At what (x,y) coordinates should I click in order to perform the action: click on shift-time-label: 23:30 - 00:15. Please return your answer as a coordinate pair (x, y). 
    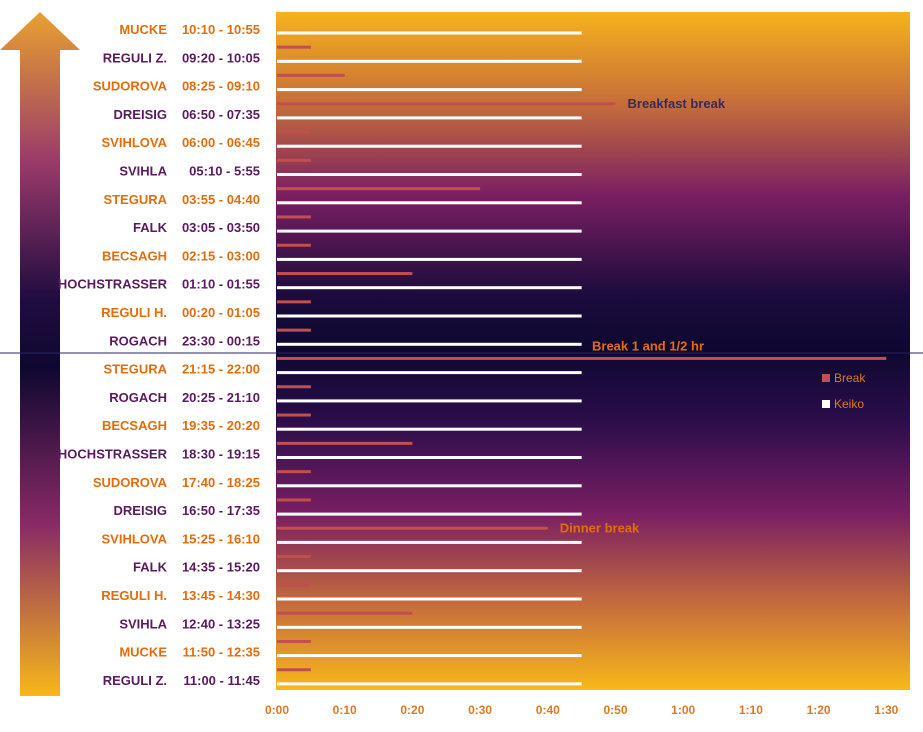
    Looking at the image, I should click on (221, 340).